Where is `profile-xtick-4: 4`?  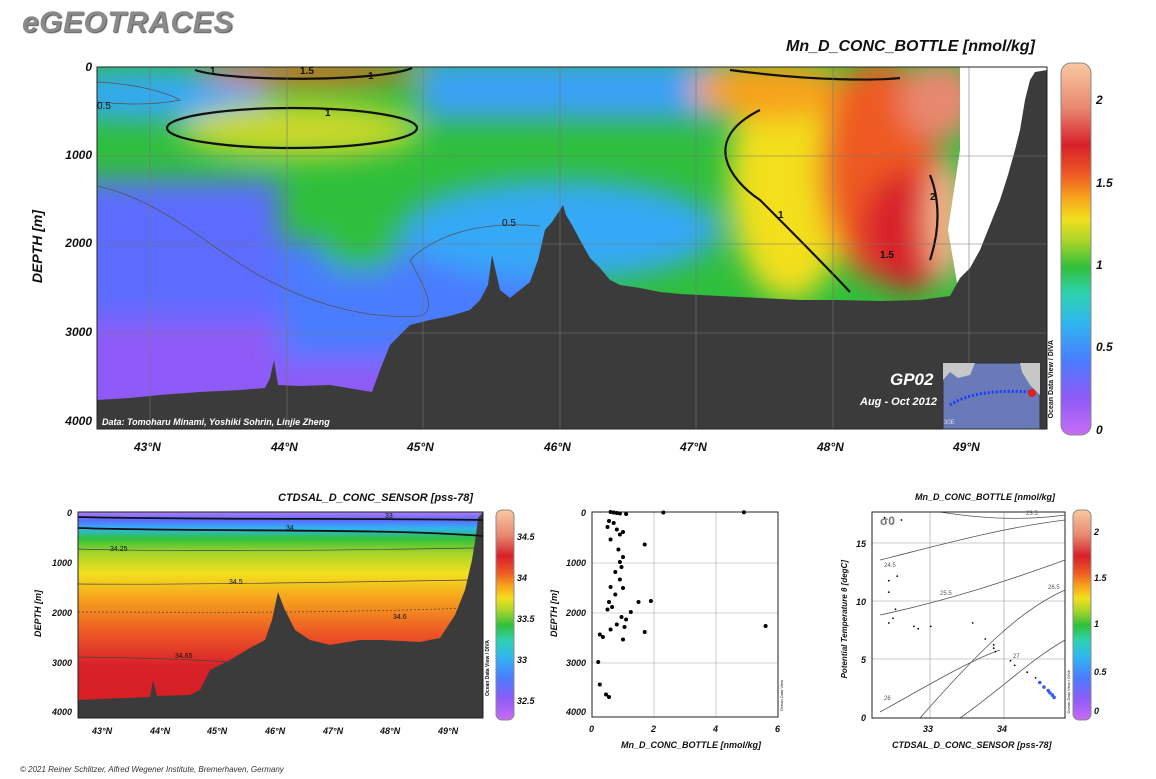 profile-xtick-4: 4 is located at coordinates (716, 729).